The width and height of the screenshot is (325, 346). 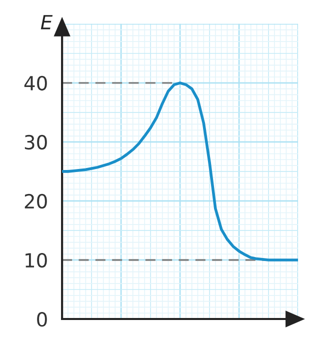 What do you see at coordinates (35, 201) in the screenshot?
I see `y-tick-label: 20` at bounding box center [35, 201].